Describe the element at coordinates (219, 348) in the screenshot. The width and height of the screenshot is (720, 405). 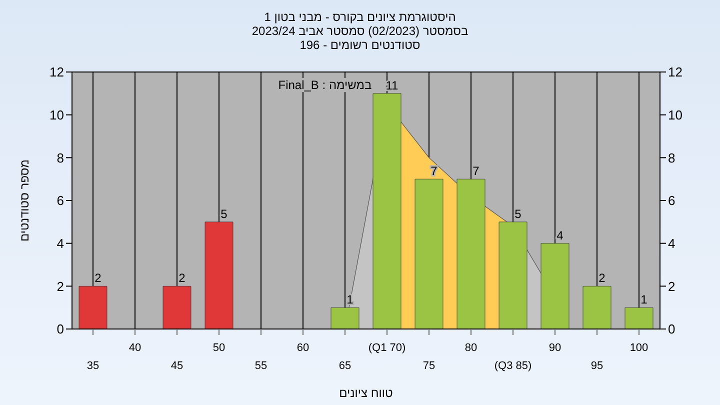
I see `x-tick-label: 50` at that location.